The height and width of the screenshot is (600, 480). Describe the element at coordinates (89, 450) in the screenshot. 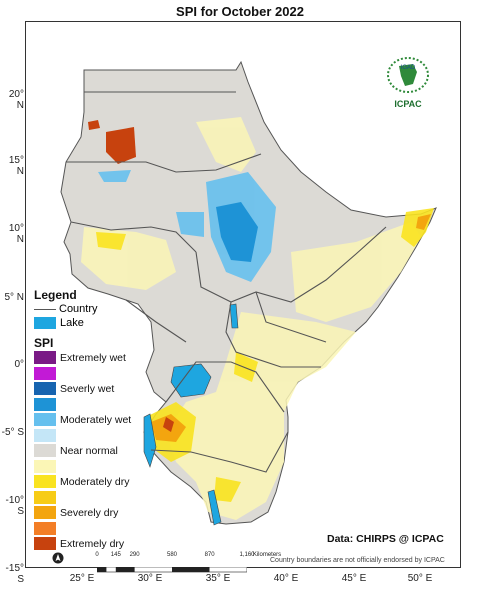

I see `spi-class-label: Near normal` at that location.